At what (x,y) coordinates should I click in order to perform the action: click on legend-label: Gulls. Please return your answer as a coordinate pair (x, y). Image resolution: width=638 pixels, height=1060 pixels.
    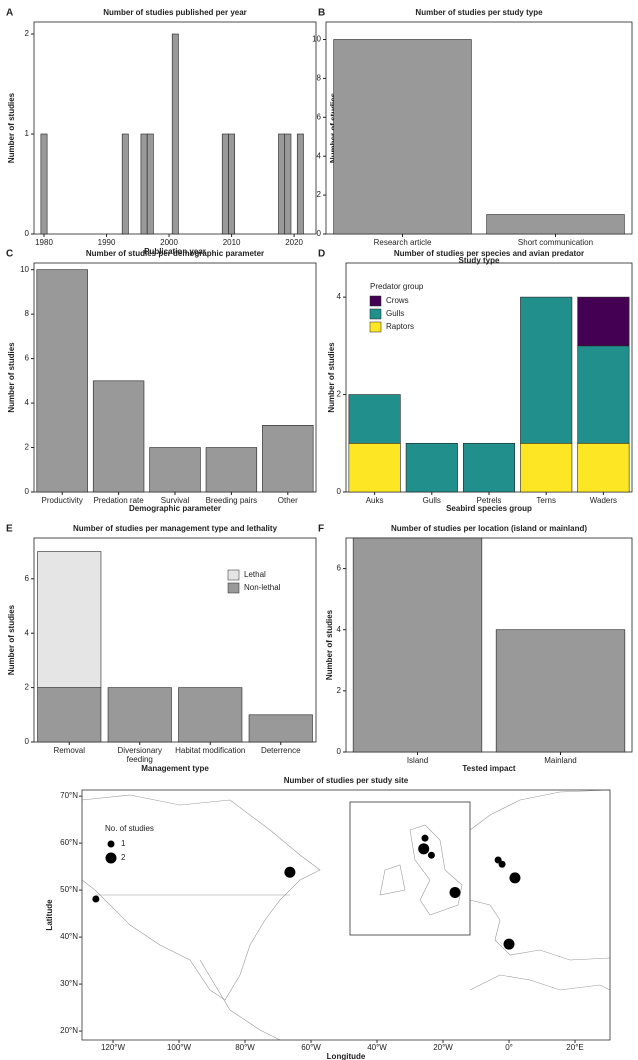
    Looking at the image, I should click on (395, 313).